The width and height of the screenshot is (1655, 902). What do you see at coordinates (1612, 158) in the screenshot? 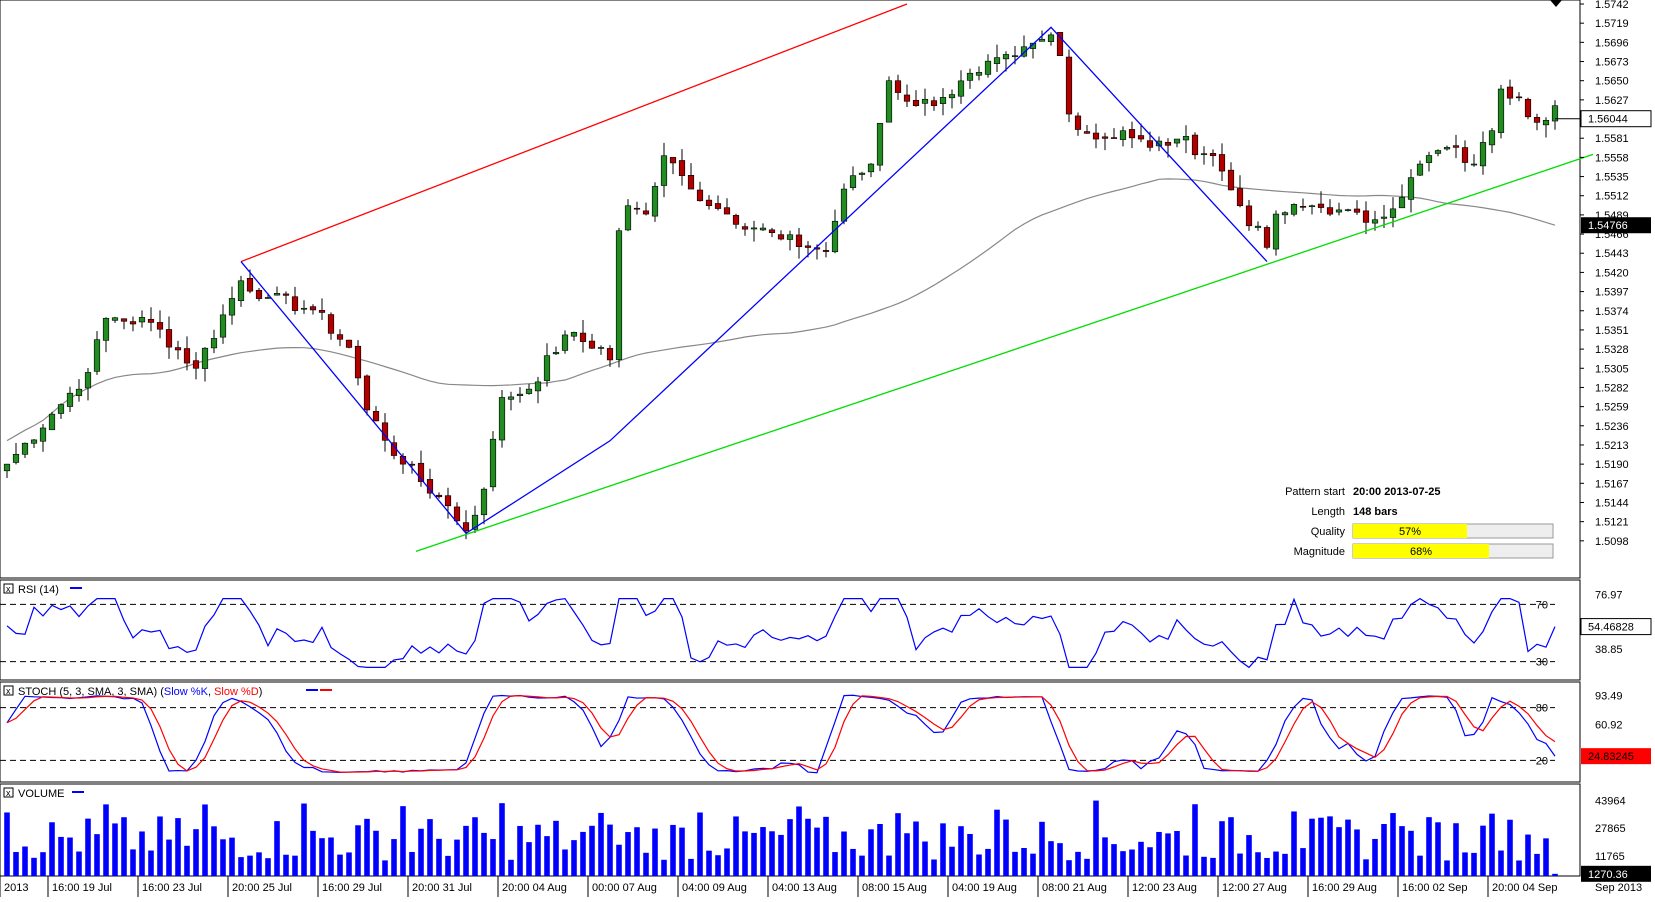
I see `price-tick-label: 1.5558` at bounding box center [1612, 158].